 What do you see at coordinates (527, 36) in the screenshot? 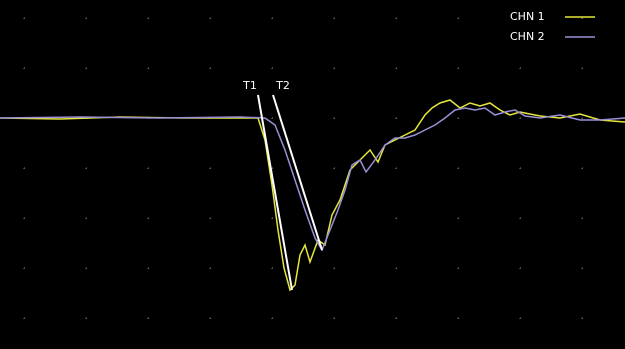
I see `legend-label: CHN 2` at bounding box center [527, 36].